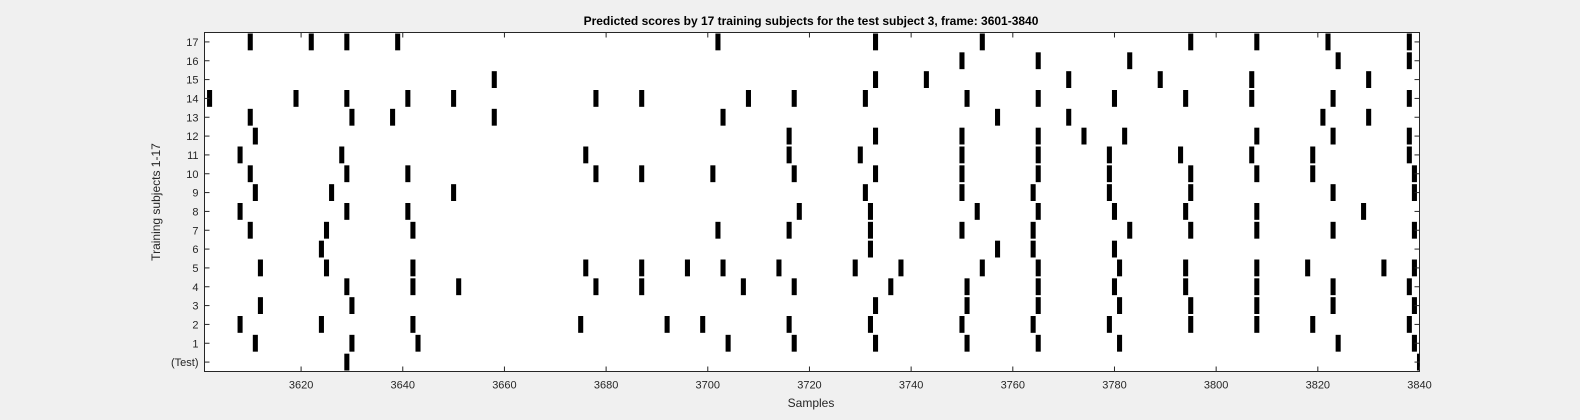  What do you see at coordinates (192, 43) in the screenshot?
I see `y-tick-label: 17` at bounding box center [192, 43].